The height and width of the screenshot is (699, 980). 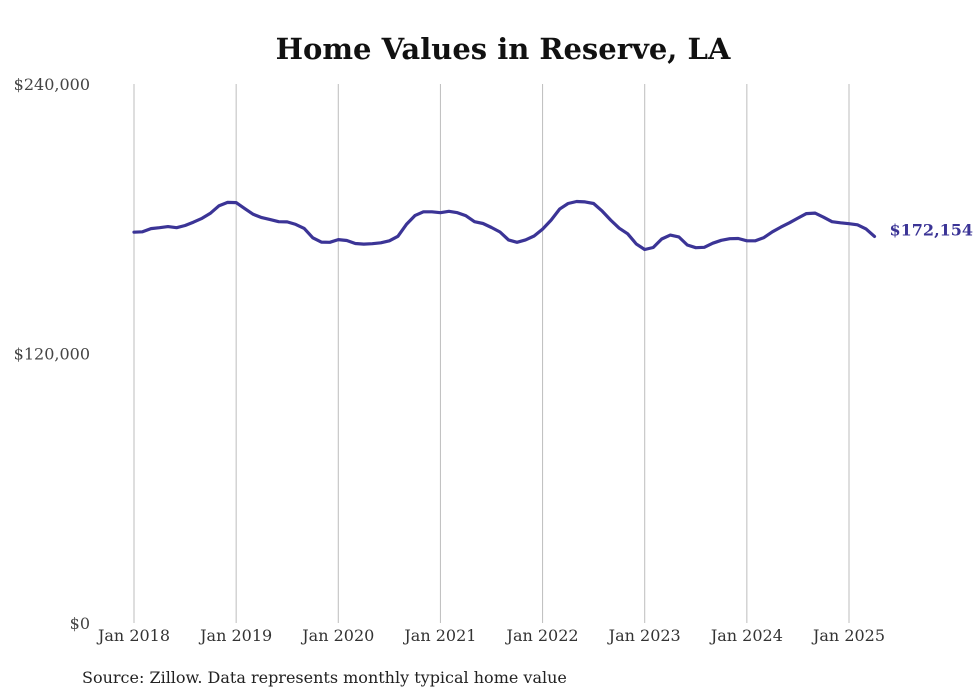 What do you see at coordinates (848, 635) in the screenshot?
I see `x-tick-label: Jan 2025` at bounding box center [848, 635].